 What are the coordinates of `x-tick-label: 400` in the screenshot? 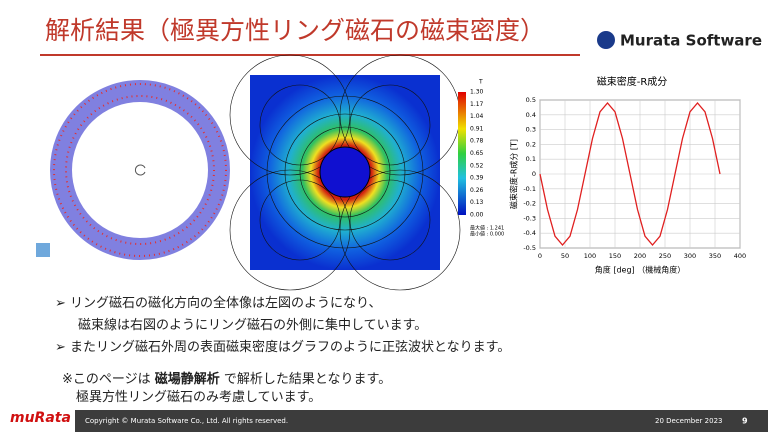 It's located at (740, 256).